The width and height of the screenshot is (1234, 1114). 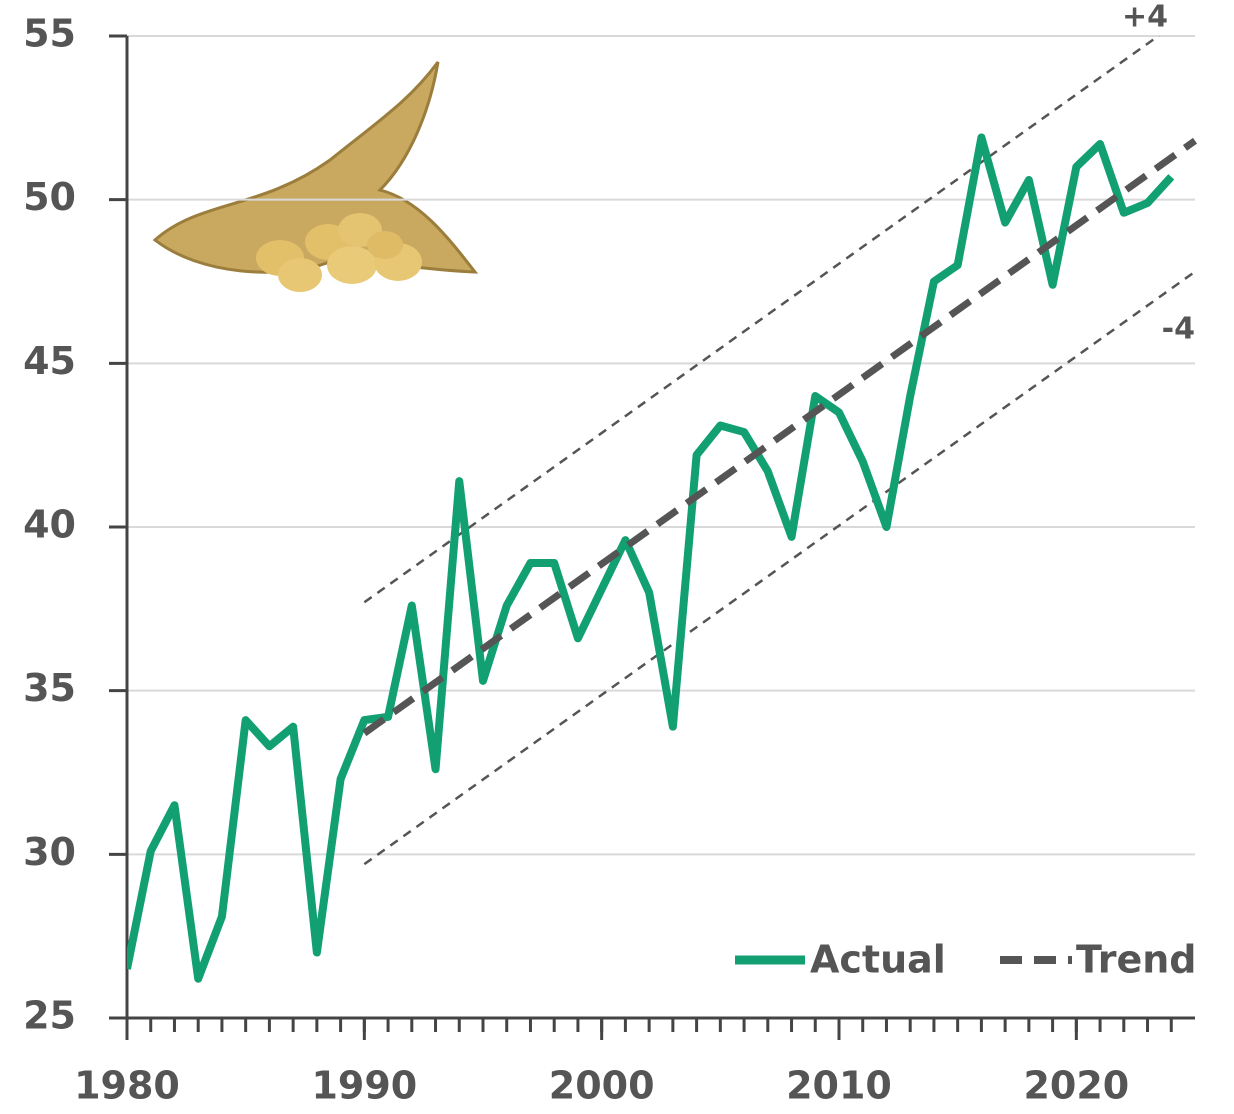 I want to click on band-label: -4, so click(x=1178, y=329).